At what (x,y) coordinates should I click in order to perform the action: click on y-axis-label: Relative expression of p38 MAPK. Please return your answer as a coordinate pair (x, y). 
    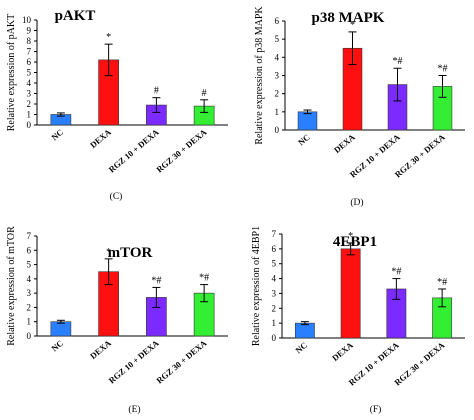
    Looking at the image, I should click on (259, 75).